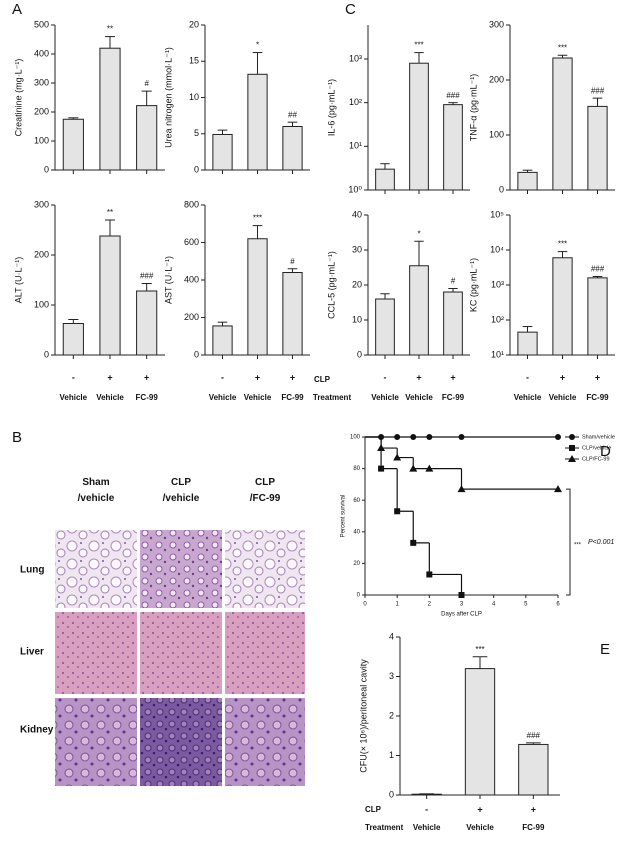 The image size is (629, 842). What do you see at coordinates (363, 716) in the screenshot?
I see `y-axis-label: CFU(× 10⁶)/peritoneal cavity` at bounding box center [363, 716].